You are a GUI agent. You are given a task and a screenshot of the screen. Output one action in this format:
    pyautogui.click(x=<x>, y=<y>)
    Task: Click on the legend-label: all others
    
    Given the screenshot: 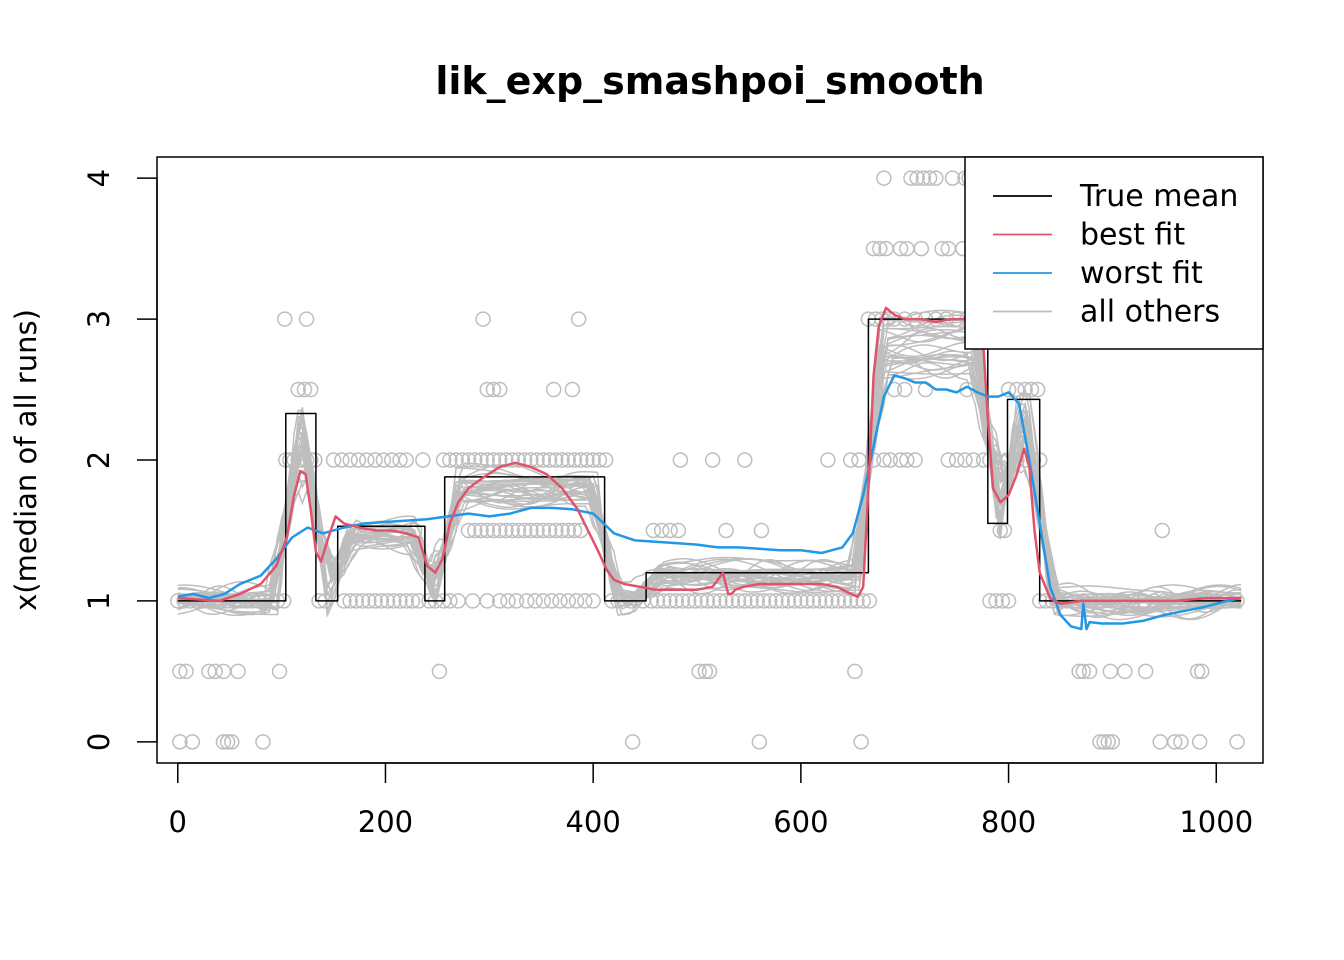 What is the action you would take?
    pyautogui.click(x=1150, y=312)
    